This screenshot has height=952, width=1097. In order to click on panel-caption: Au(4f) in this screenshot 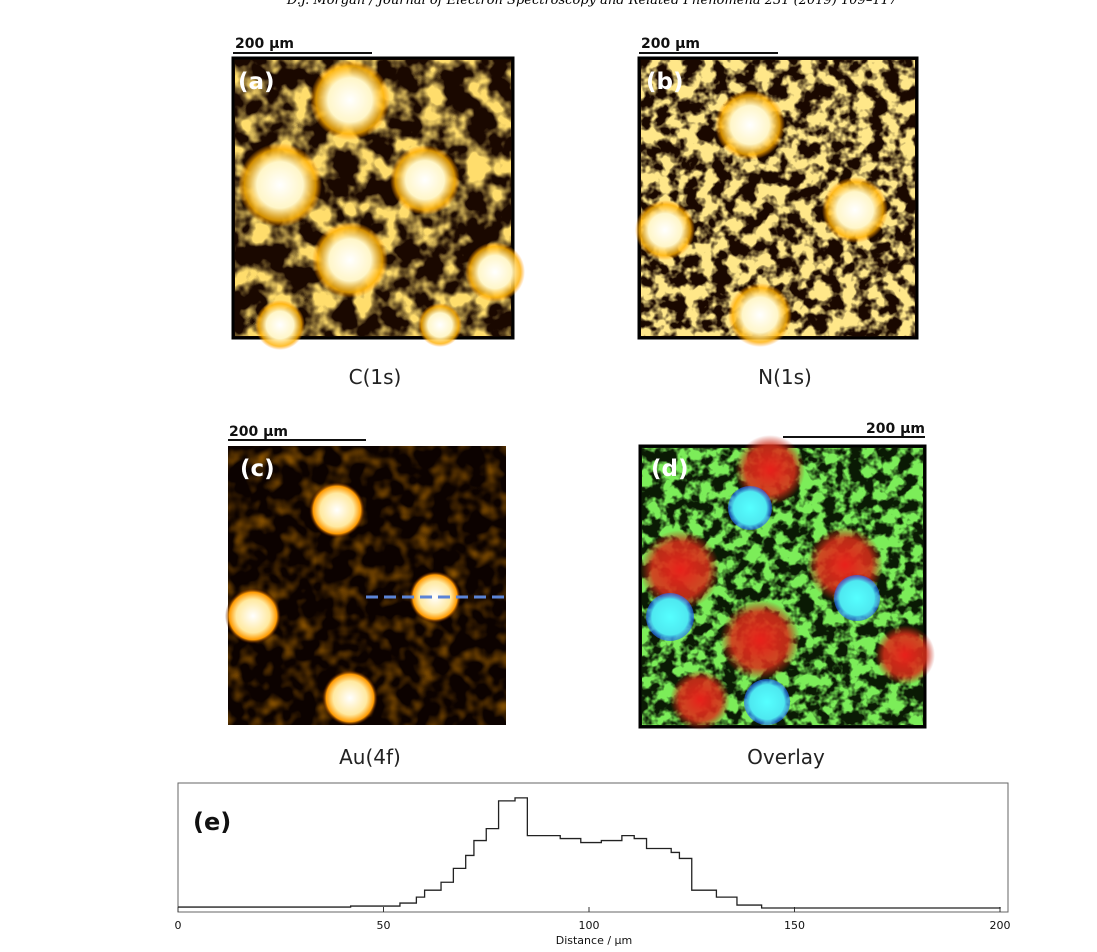, I will do `click(370, 757)`.